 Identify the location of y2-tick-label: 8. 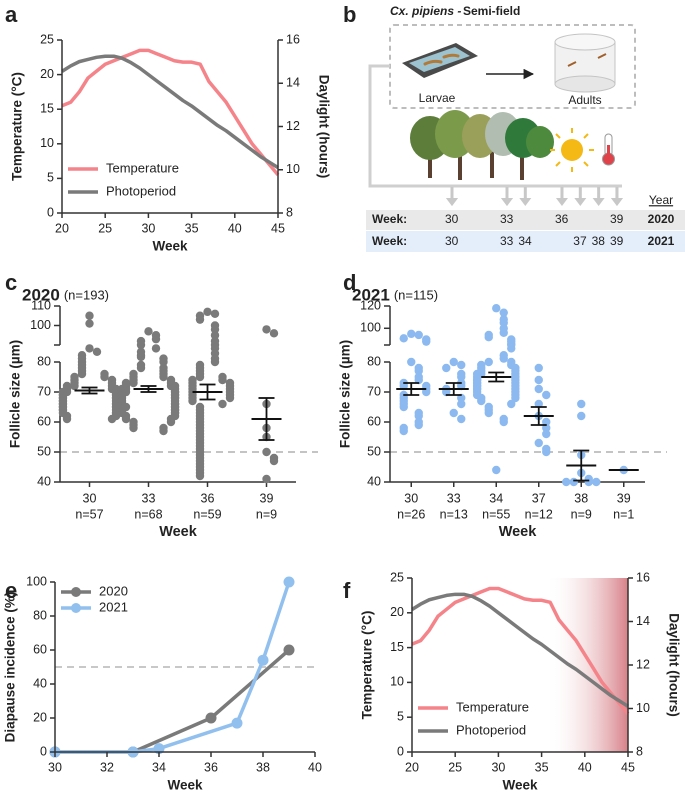
(639, 751).